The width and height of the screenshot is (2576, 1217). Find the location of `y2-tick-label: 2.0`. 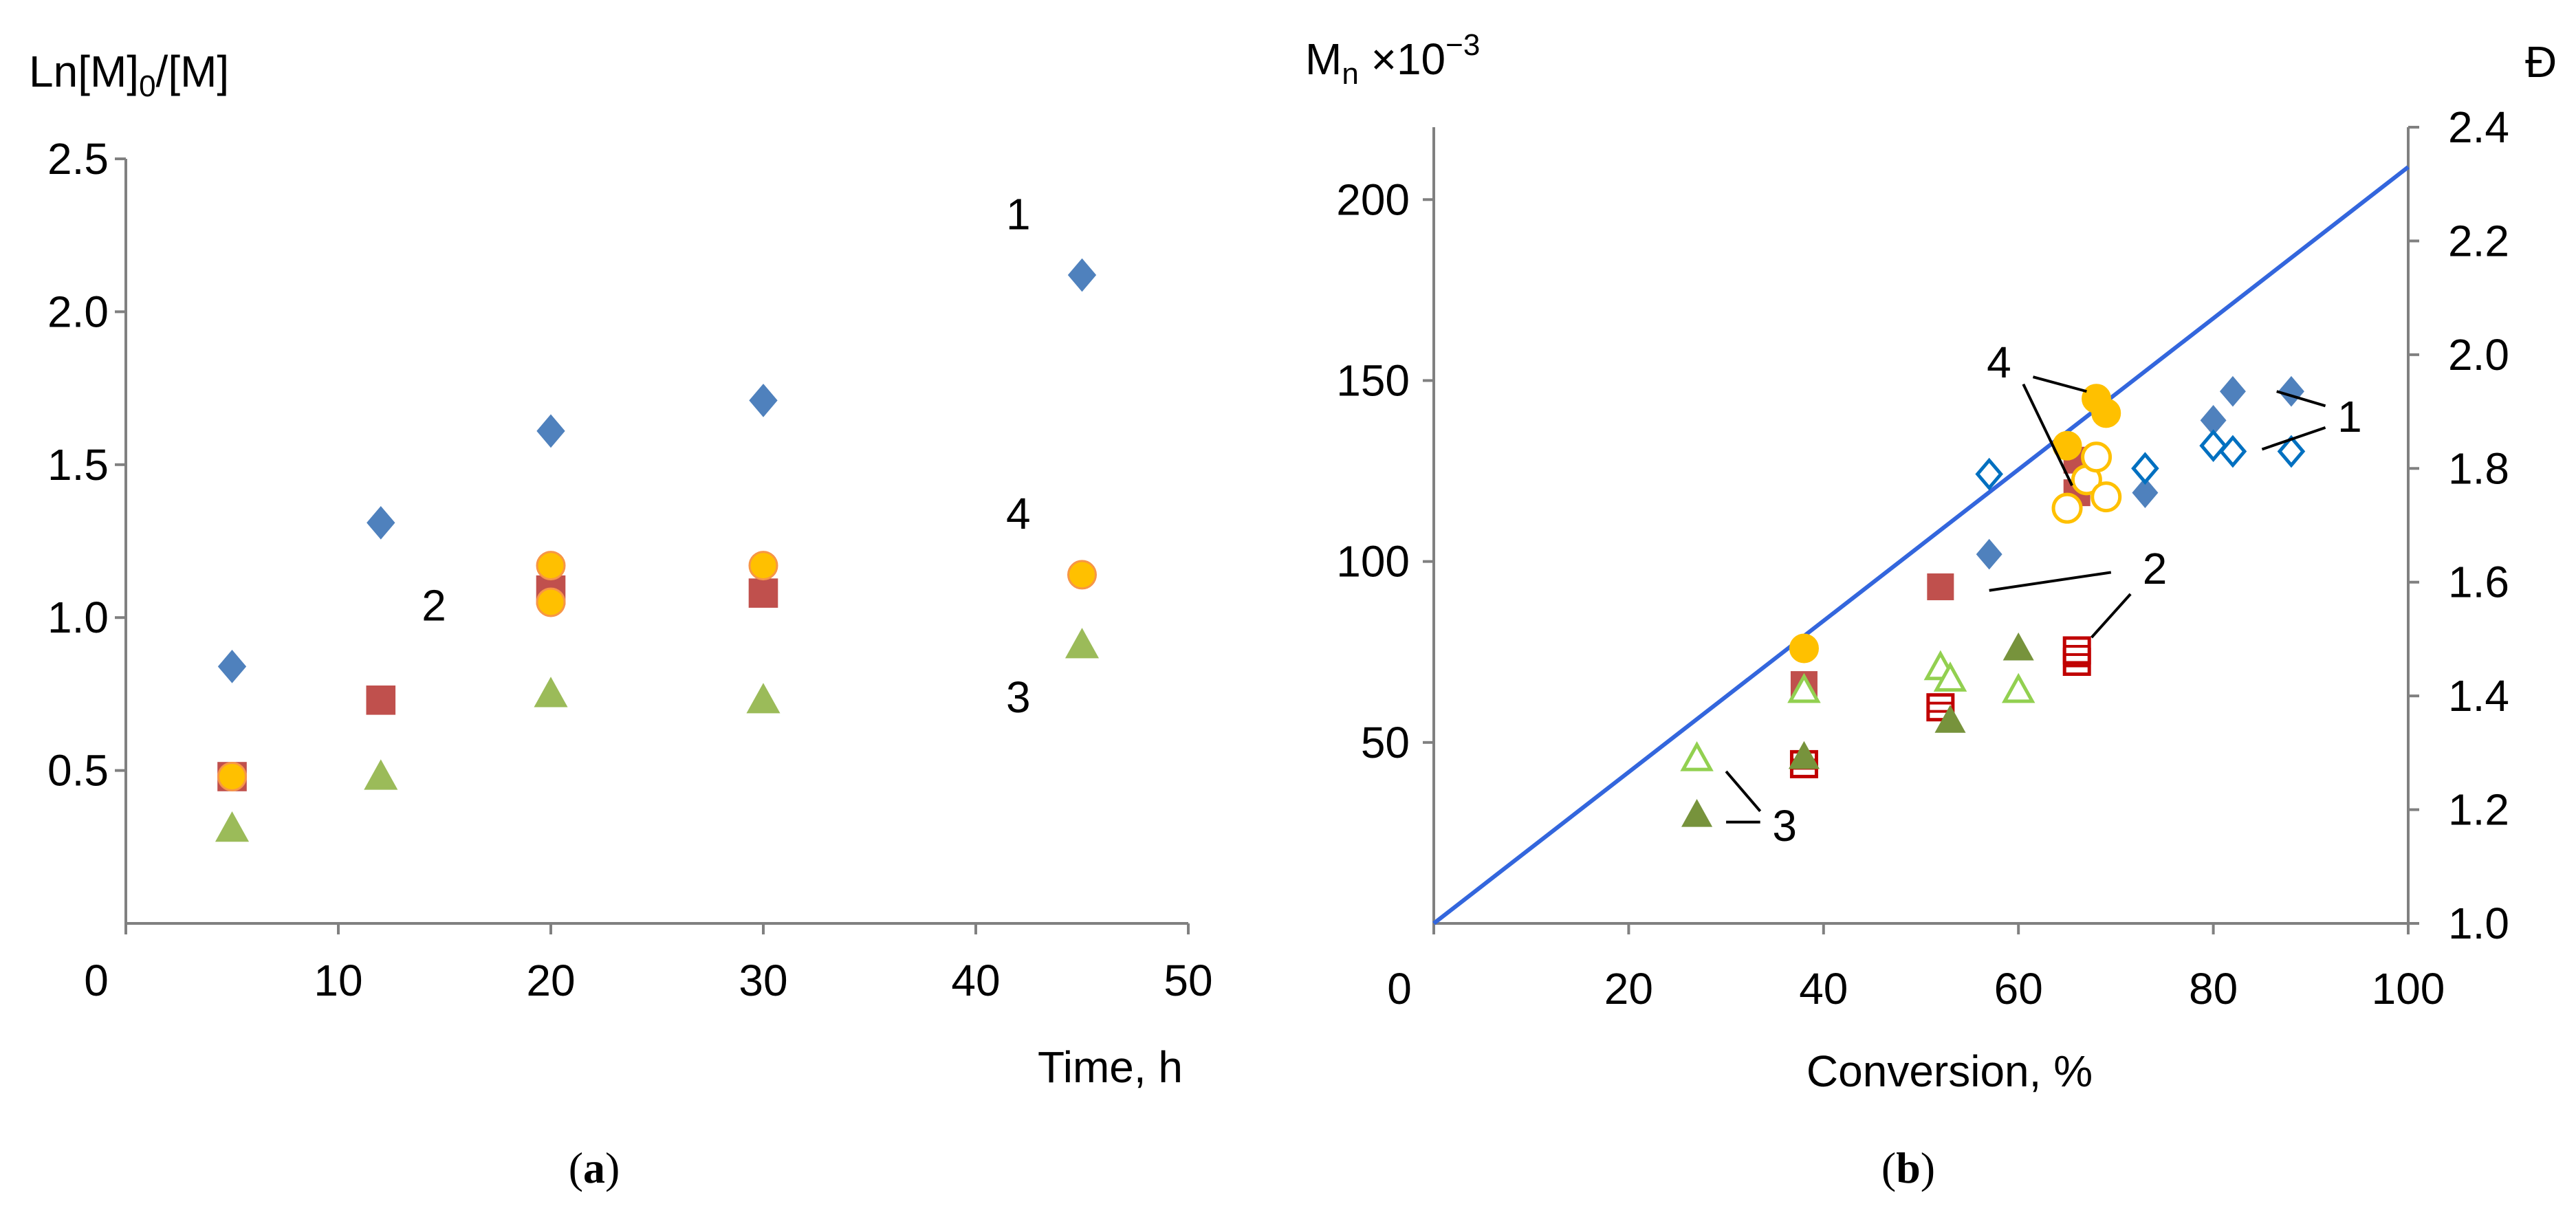

y2-tick-label: 2.0 is located at coordinates (2478, 355).